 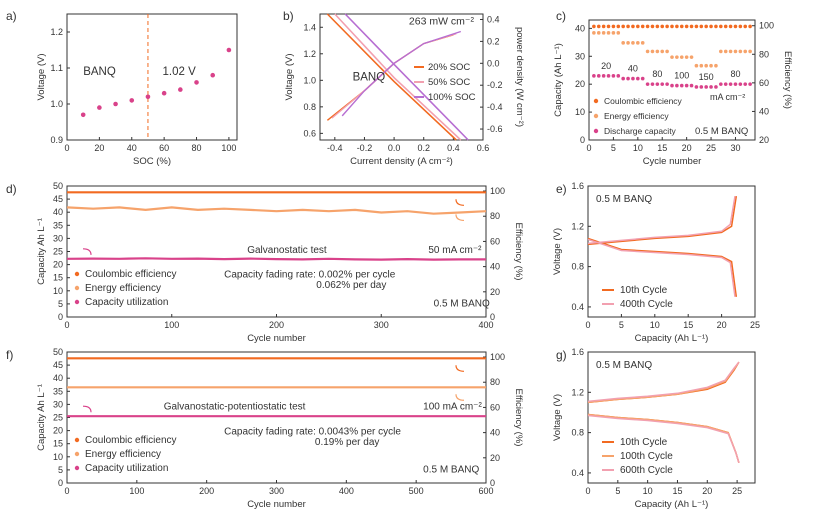 I want to click on panel-b-ylabel: Voltage (V), so click(x=289, y=77).